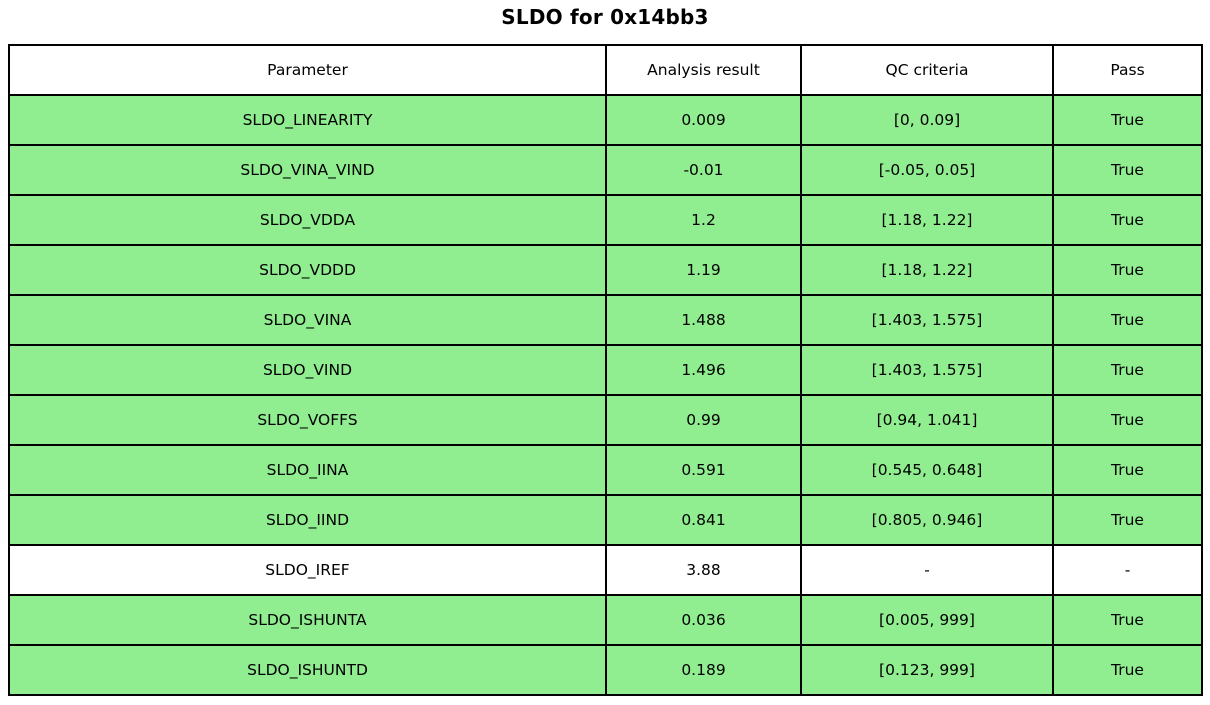  I want to click on table-row: SLDO_IREF 3.88- -, so click(605, 570).